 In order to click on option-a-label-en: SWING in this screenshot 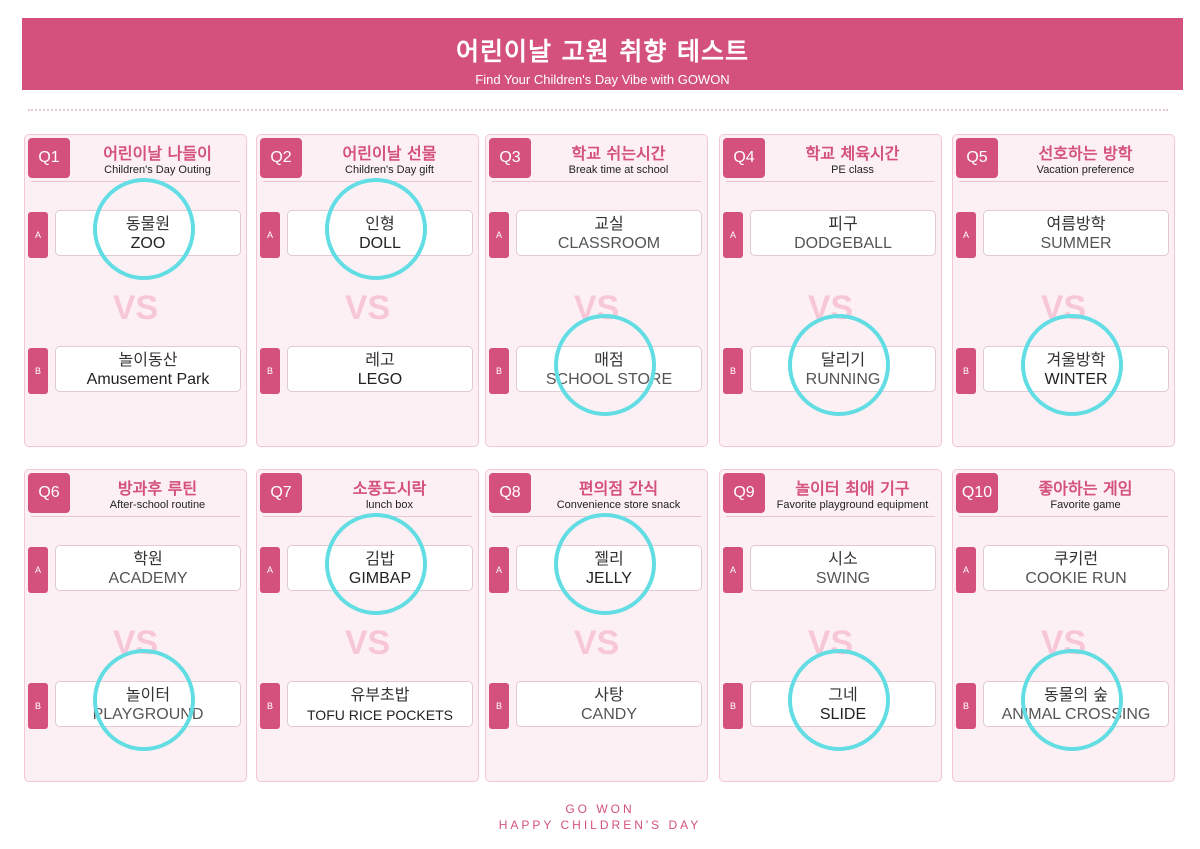, I will do `click(843, 578)`.